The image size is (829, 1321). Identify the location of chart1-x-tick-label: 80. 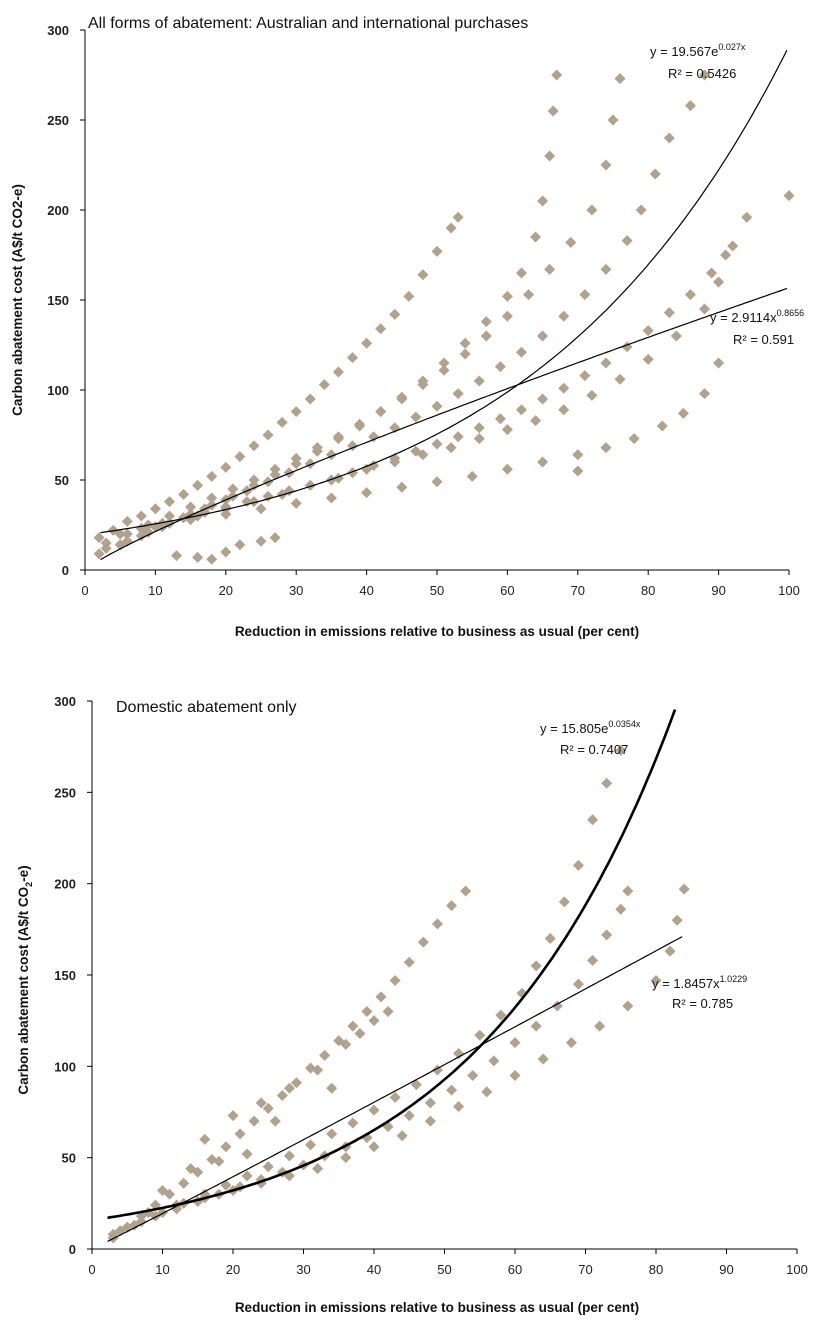
(648, 590).